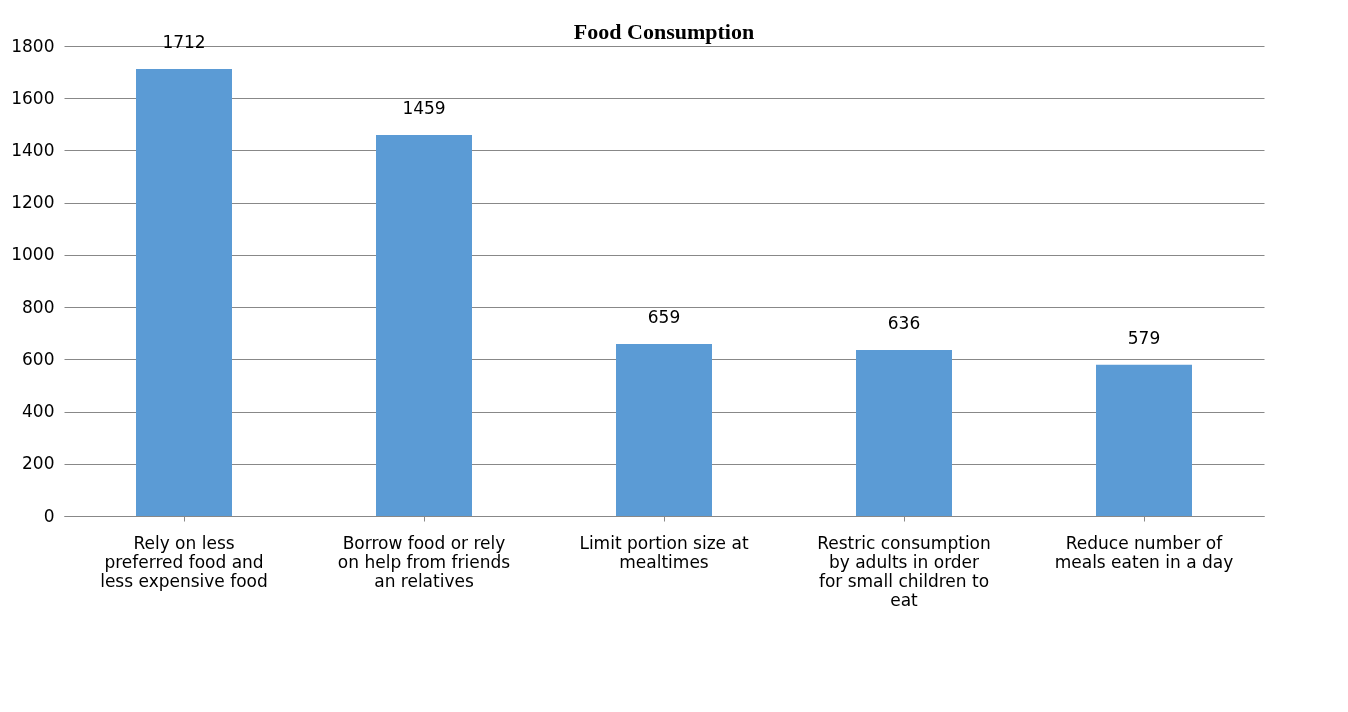  Describe the element at coordinates (664, 31) in the screenshot. I see `chart-title: Food Consumption` at that location.